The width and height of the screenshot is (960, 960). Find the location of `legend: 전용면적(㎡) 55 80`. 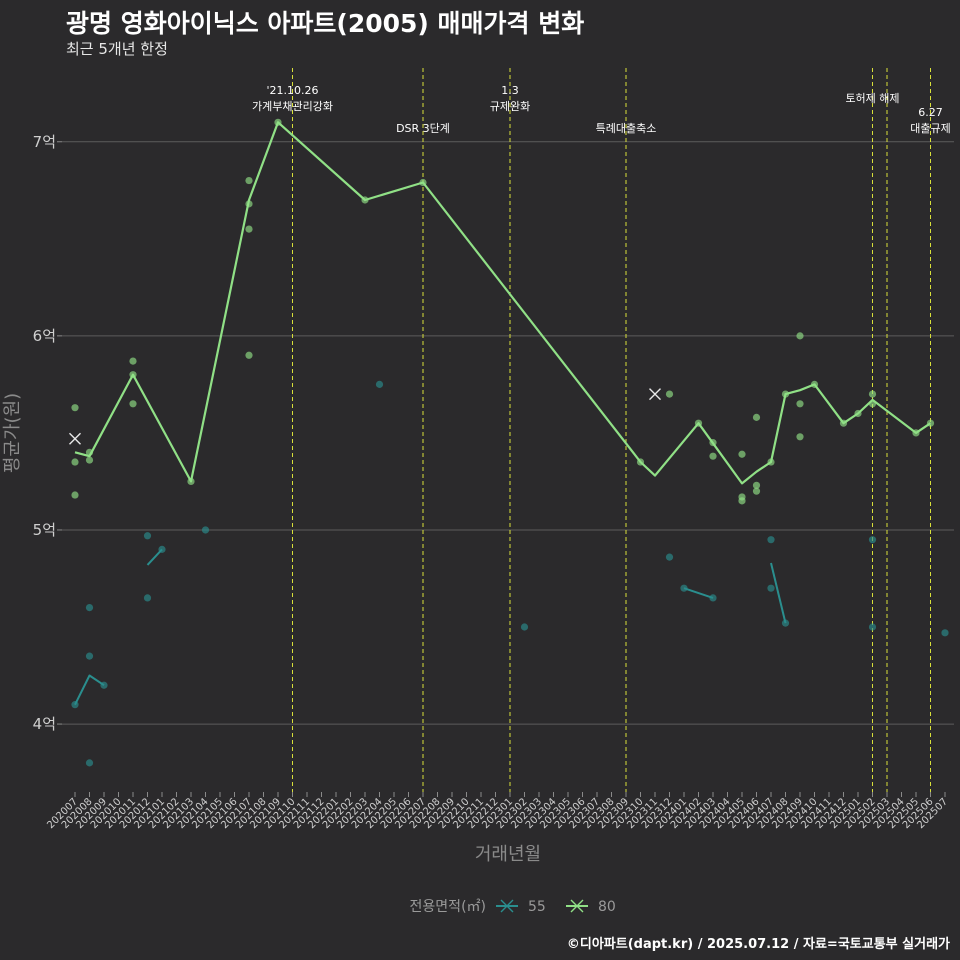

legend: 전용면적(㎡) 55 80 is located at coordinates (513, 907).